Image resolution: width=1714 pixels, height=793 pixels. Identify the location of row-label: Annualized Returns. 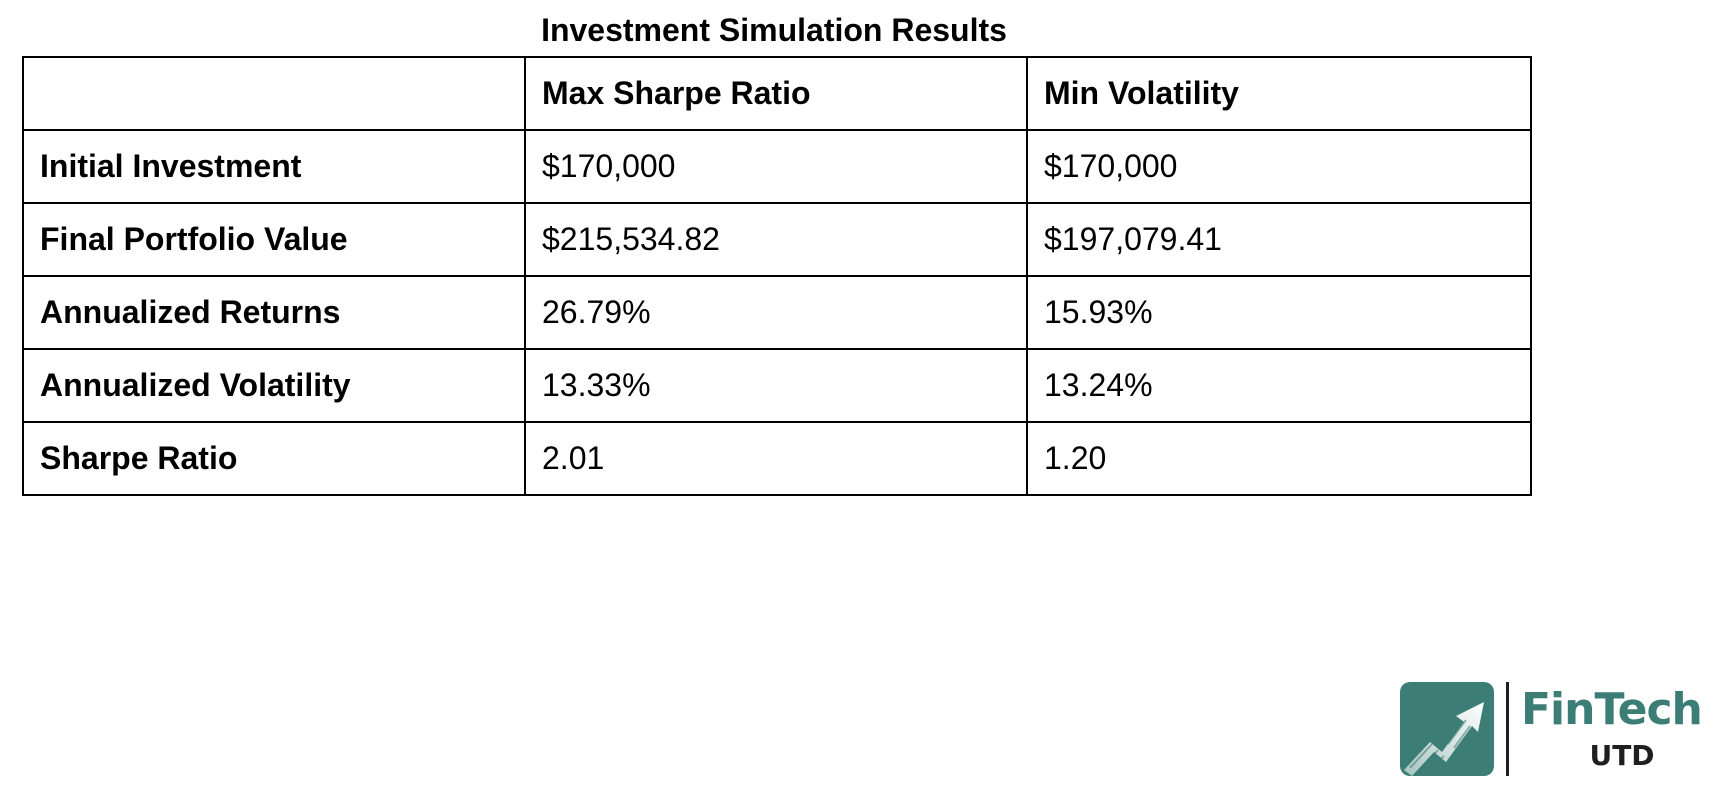
(274, 312).